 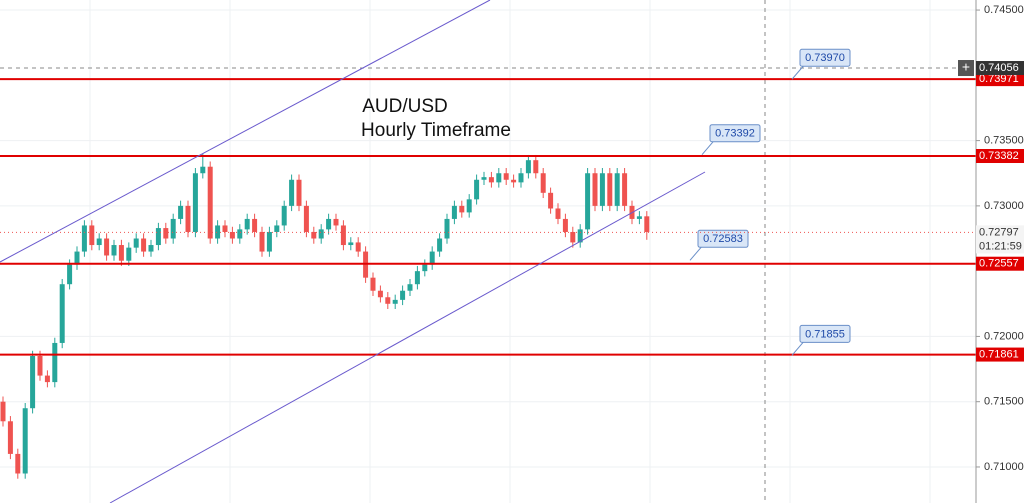 I want to click on level-label: 0.73971, so click(x=999, y=79).